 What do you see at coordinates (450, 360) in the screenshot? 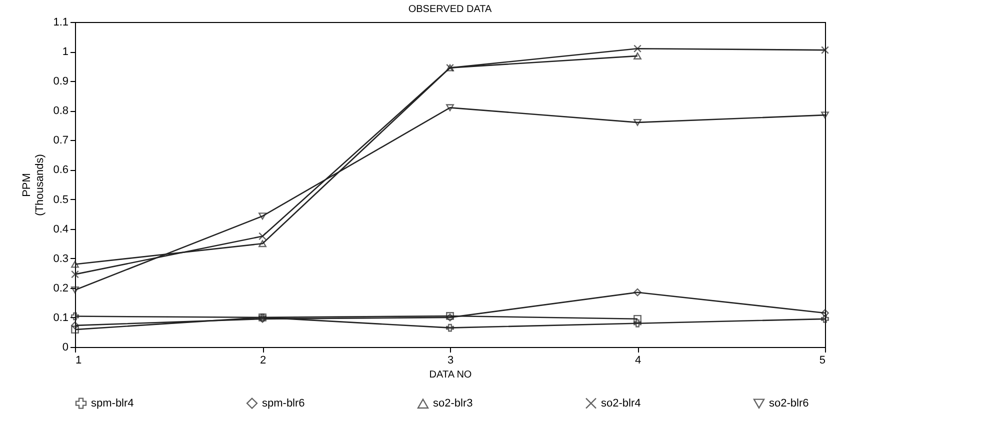
I see `x-tick-label: 3` at bounding box center [450, 360].